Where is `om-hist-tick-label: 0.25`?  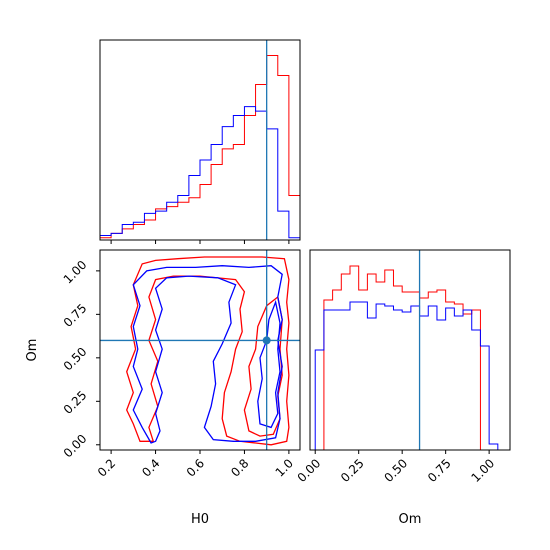 om-hist-tick-label: 0.25 is located at coordinates (352, 470).